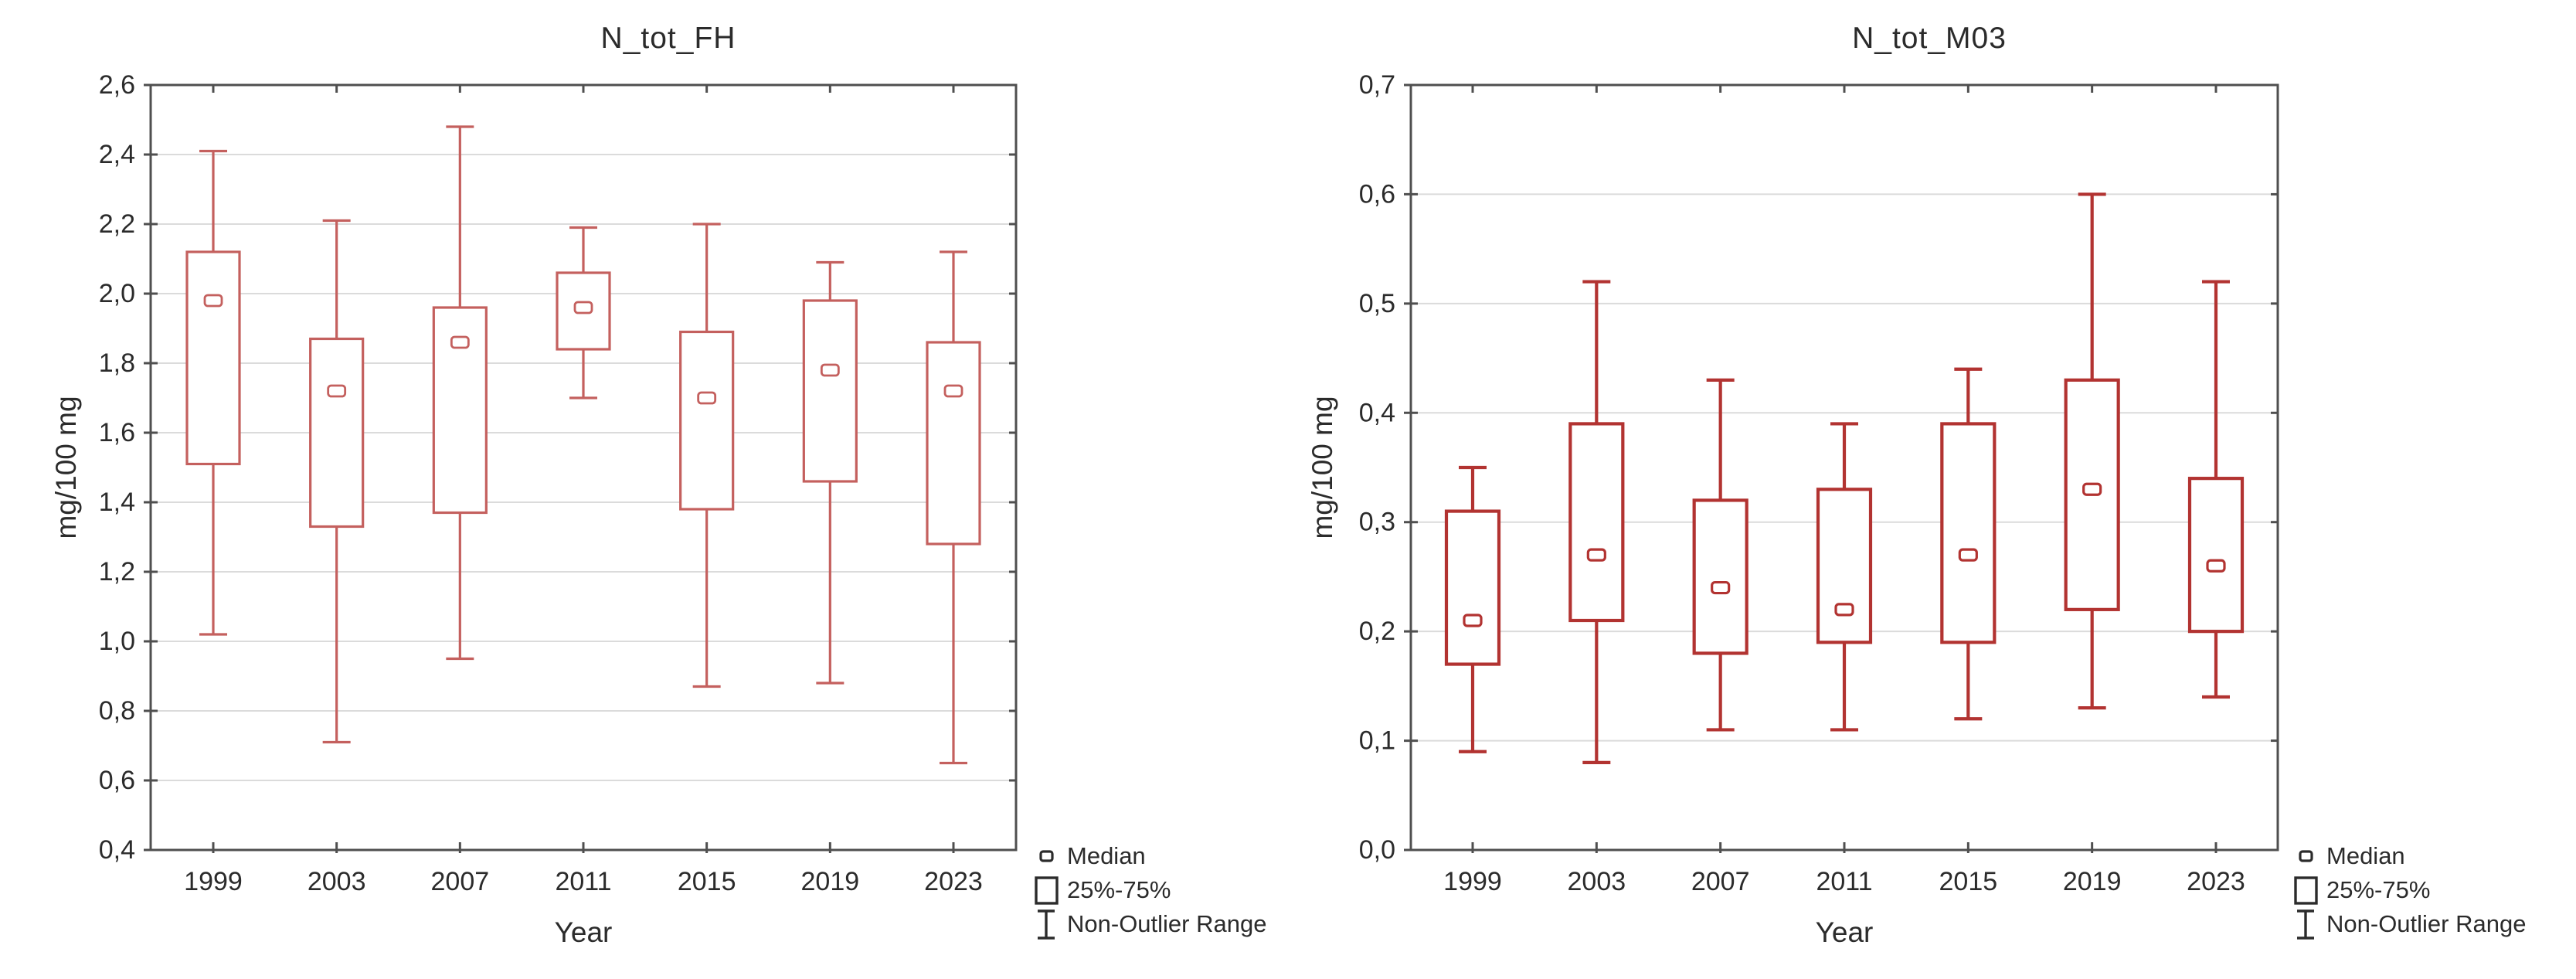  Describe the element at coordinates (1322, 467) in the screenshot. I see `y-axis-label-right: mg/100 mg` at that location.